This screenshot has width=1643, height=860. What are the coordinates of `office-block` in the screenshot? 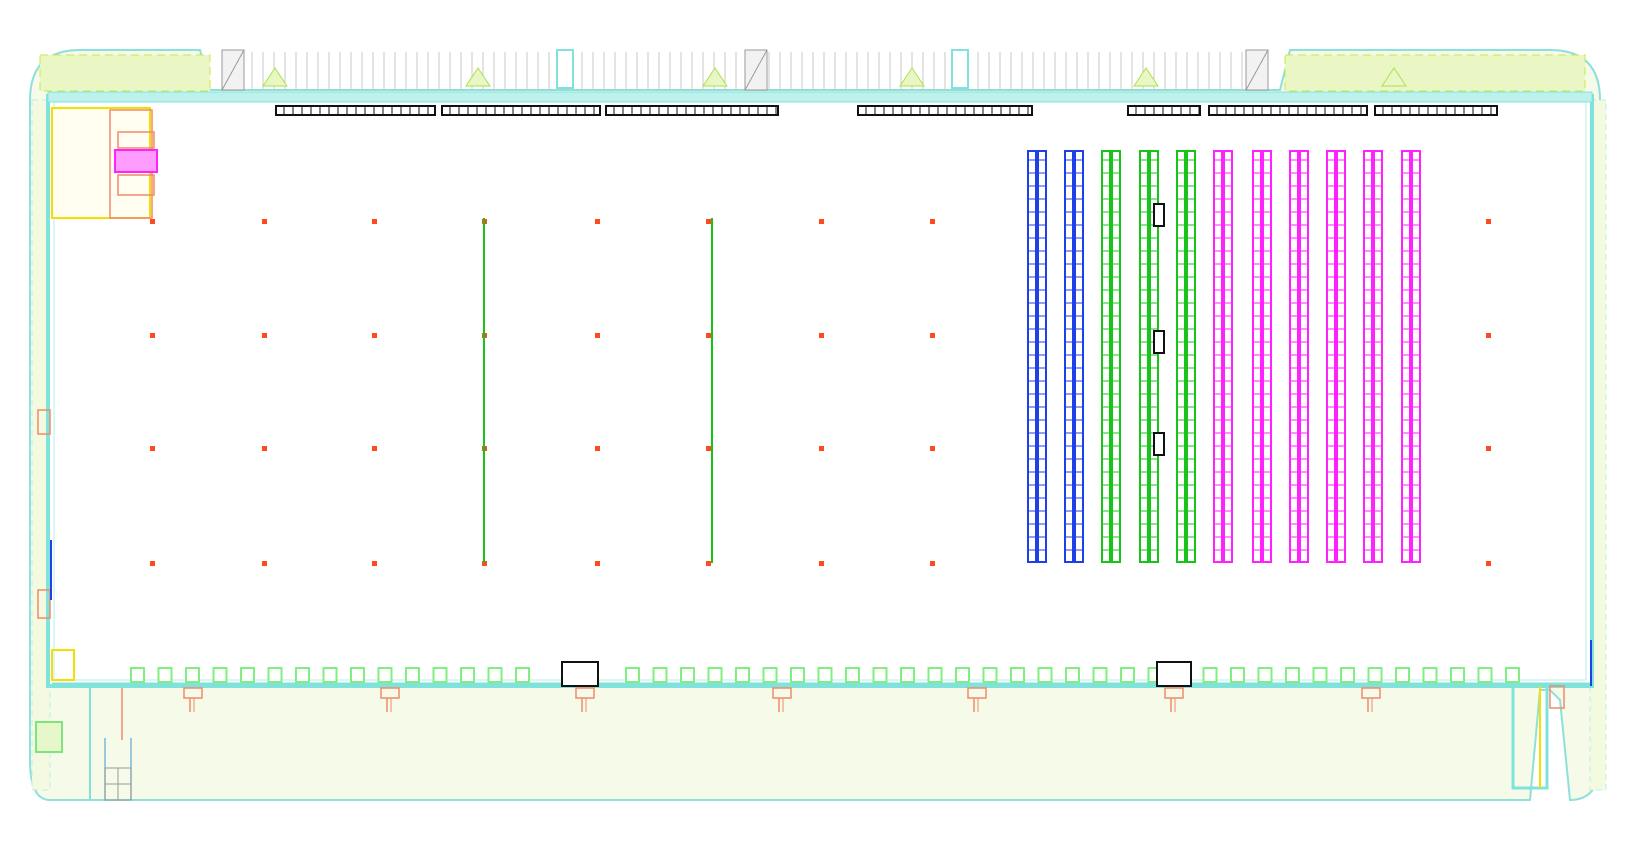 It's located at (104, 163).